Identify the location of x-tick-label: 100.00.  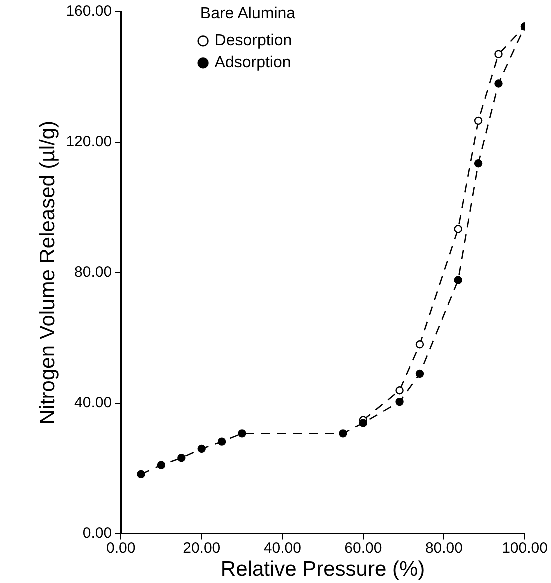
(525, 548).